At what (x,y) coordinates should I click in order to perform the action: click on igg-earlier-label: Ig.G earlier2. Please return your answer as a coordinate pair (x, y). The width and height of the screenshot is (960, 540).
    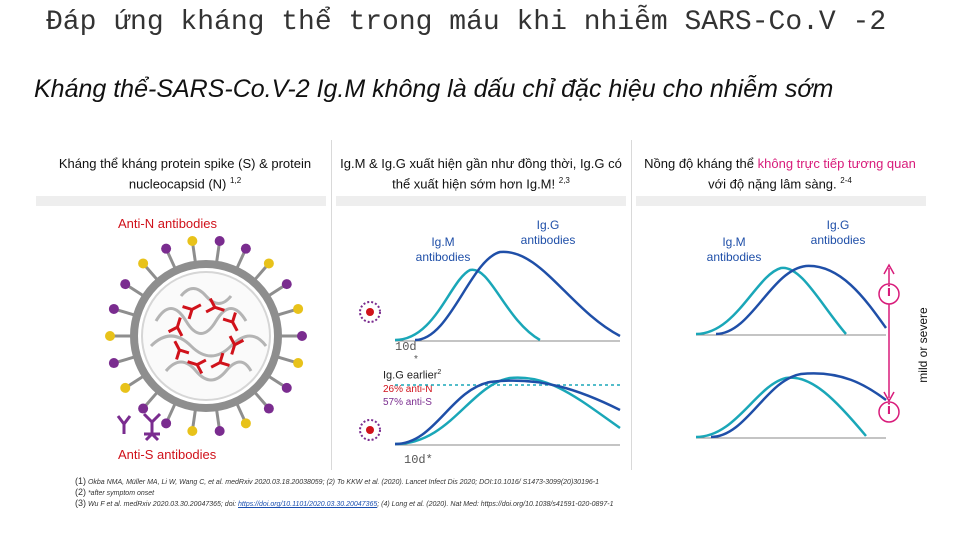
    Looking at the image, I should click on (412, 375).